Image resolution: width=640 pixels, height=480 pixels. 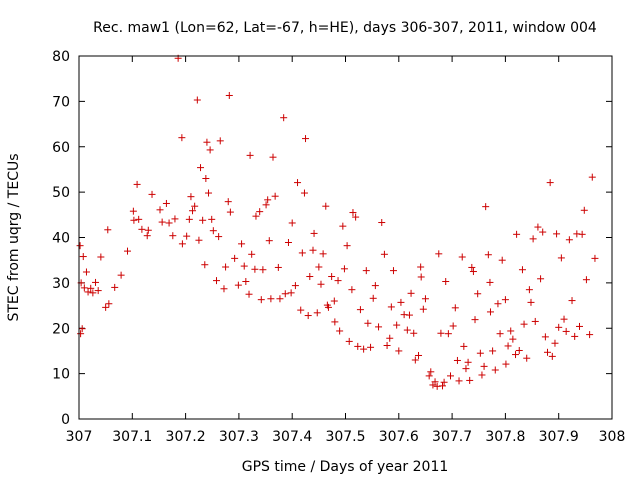 What do you see at coordinates (61, 375) in the screenshot?
I see `y-tick-label: 10` at bounding box center [61, 375].